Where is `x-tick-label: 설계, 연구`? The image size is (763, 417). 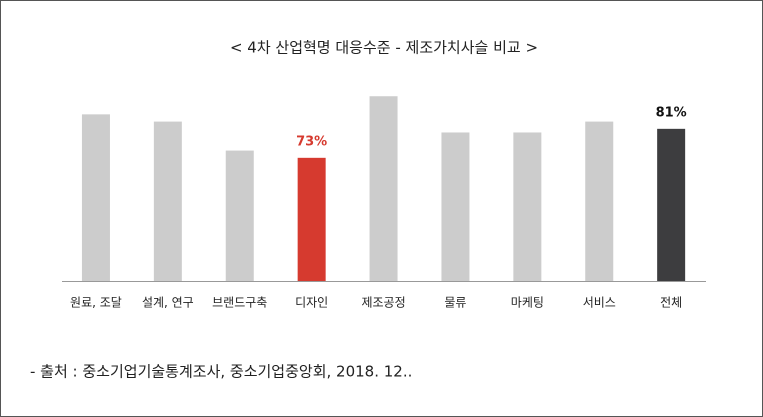
x-tick-label: 설계, 연구 is located at coordinates (168, 303).